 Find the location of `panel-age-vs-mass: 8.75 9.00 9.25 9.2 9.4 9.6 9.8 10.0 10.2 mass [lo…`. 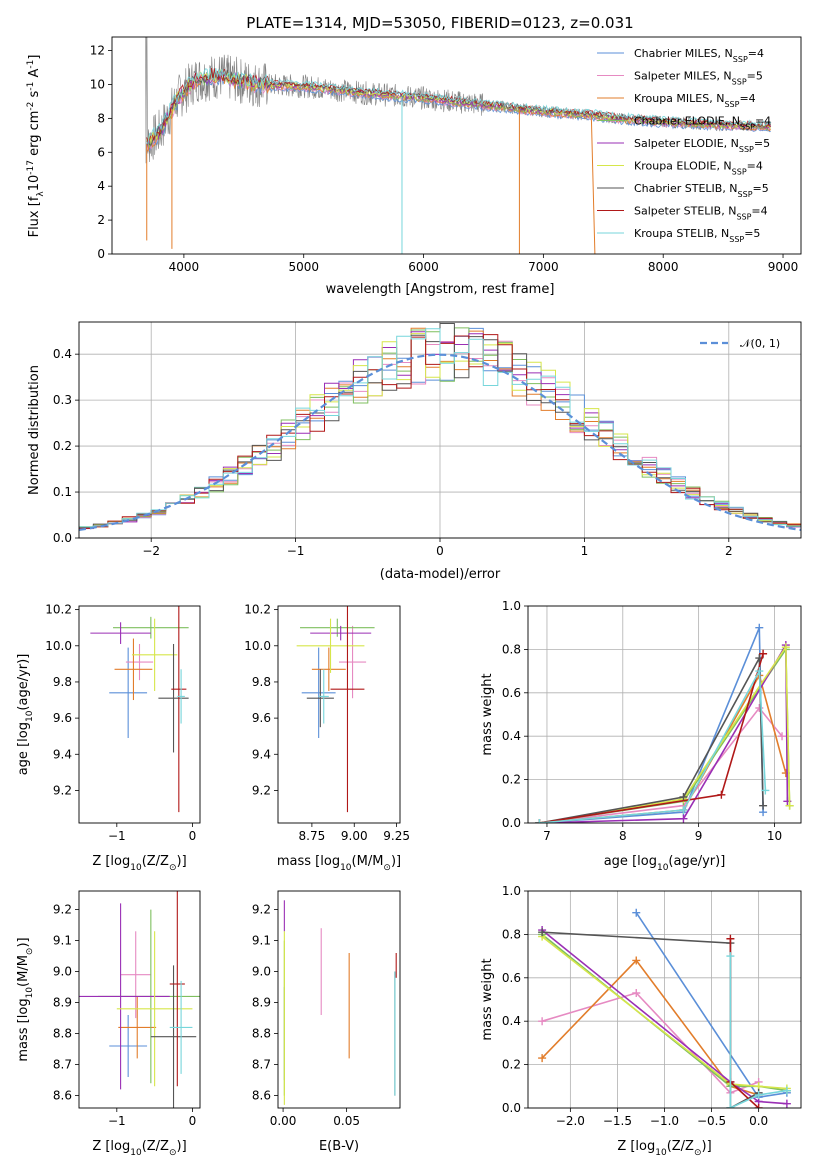

panel-age-vs-mass: 8.75 9.00 9.25 9.2 9.4 9.6 9.8 10.0 10.2 mass [lo… is located at coordinates (327, 738).